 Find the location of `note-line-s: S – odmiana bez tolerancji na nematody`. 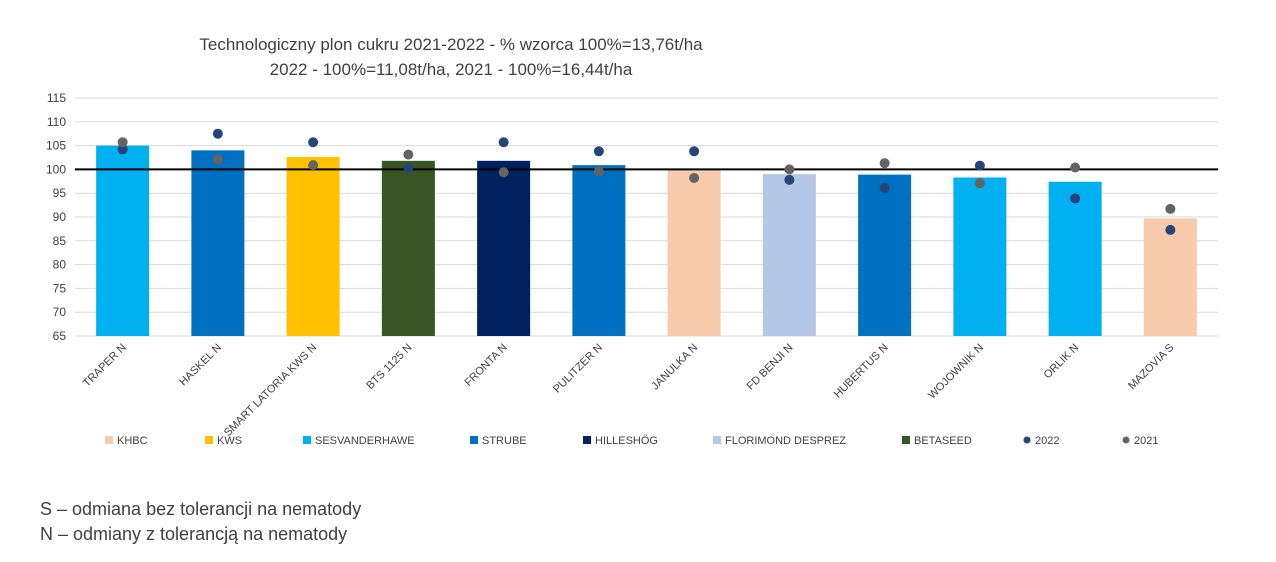

note-line-s: S – odmiana bez tolerancji na nematody is located at coordinates (201, 509).